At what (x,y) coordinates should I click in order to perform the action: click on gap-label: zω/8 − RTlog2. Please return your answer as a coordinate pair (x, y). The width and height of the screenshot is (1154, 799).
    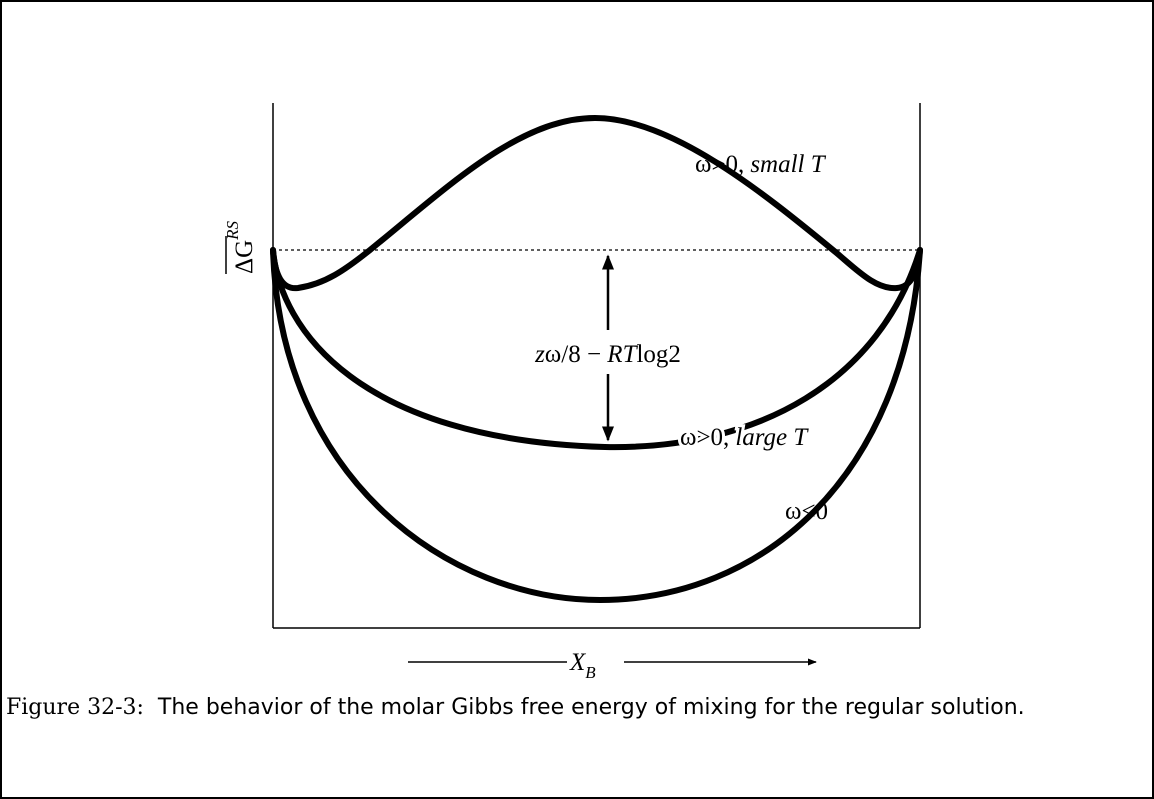
    Looking at the image, I should click on (607, 354).